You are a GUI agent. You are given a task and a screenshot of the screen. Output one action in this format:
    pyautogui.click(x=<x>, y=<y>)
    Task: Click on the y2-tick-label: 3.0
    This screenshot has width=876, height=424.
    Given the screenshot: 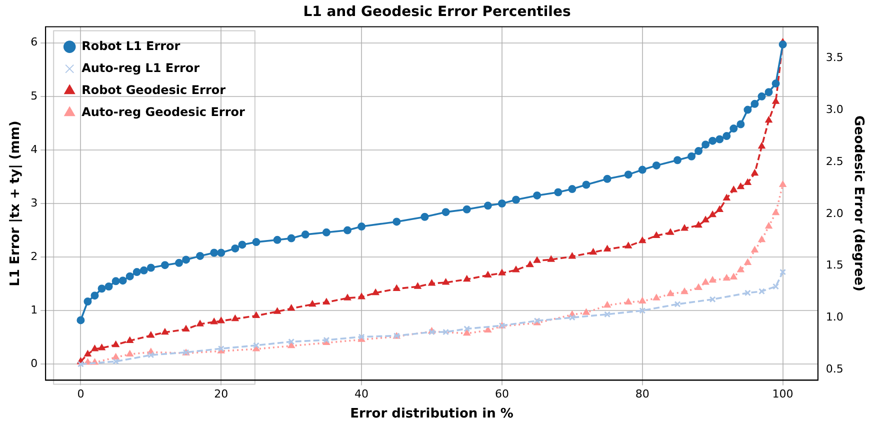 What is the action you would take?
    pyautogui.click(x=835, y=109)
    